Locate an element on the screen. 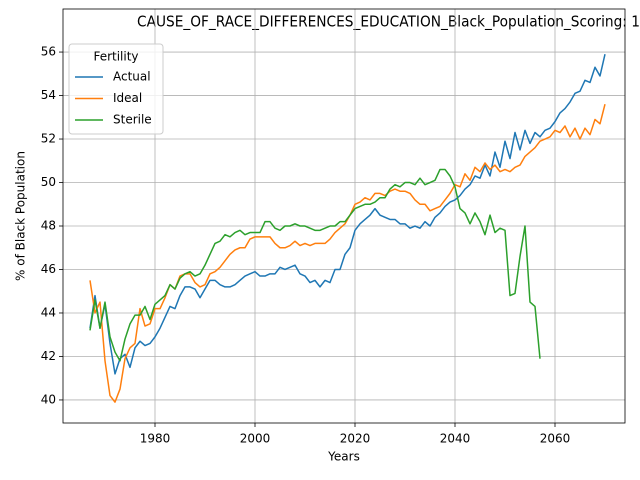  y-tick-label: 46 is located at coordinates (48, 269).